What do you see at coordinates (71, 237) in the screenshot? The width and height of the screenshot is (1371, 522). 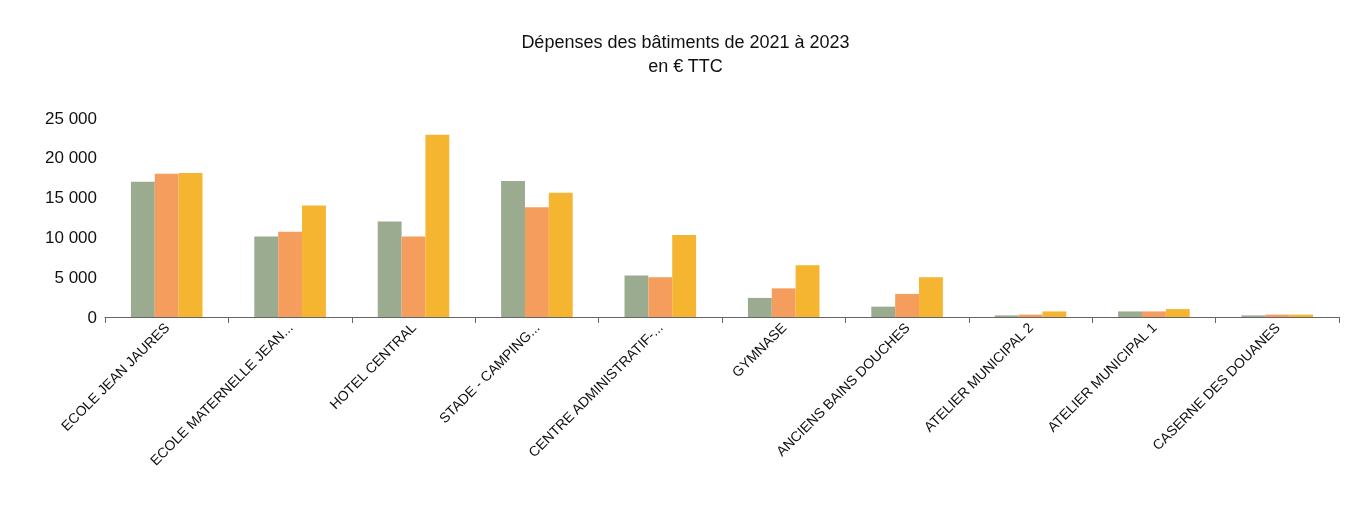 I see `y-tick-label: 10 000` at bounding box center [71, 237].